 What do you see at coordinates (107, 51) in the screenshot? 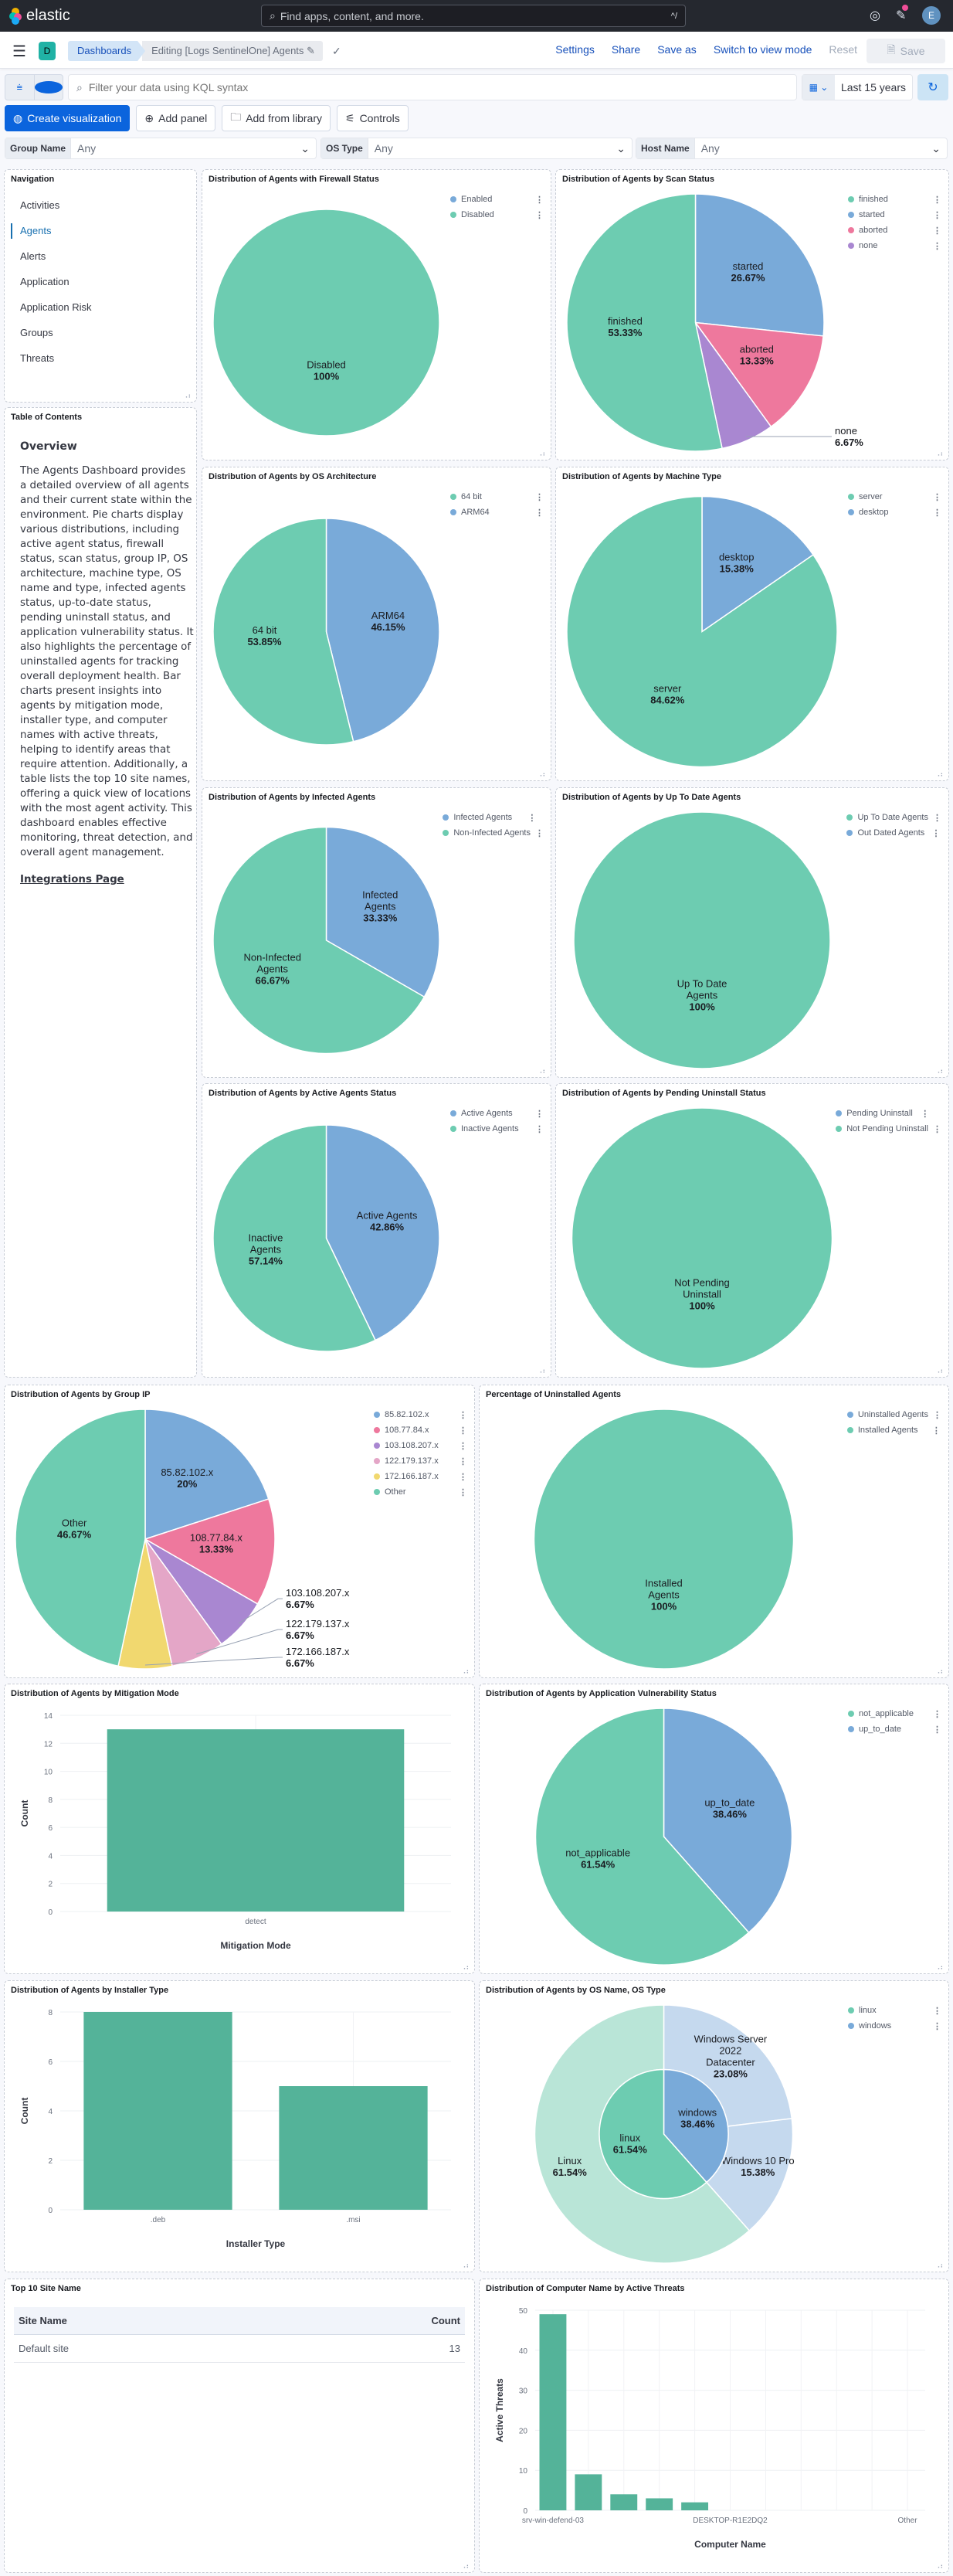
I see `breadcrumb-dashboards: Dashboards` at bounding box center [107, 51].